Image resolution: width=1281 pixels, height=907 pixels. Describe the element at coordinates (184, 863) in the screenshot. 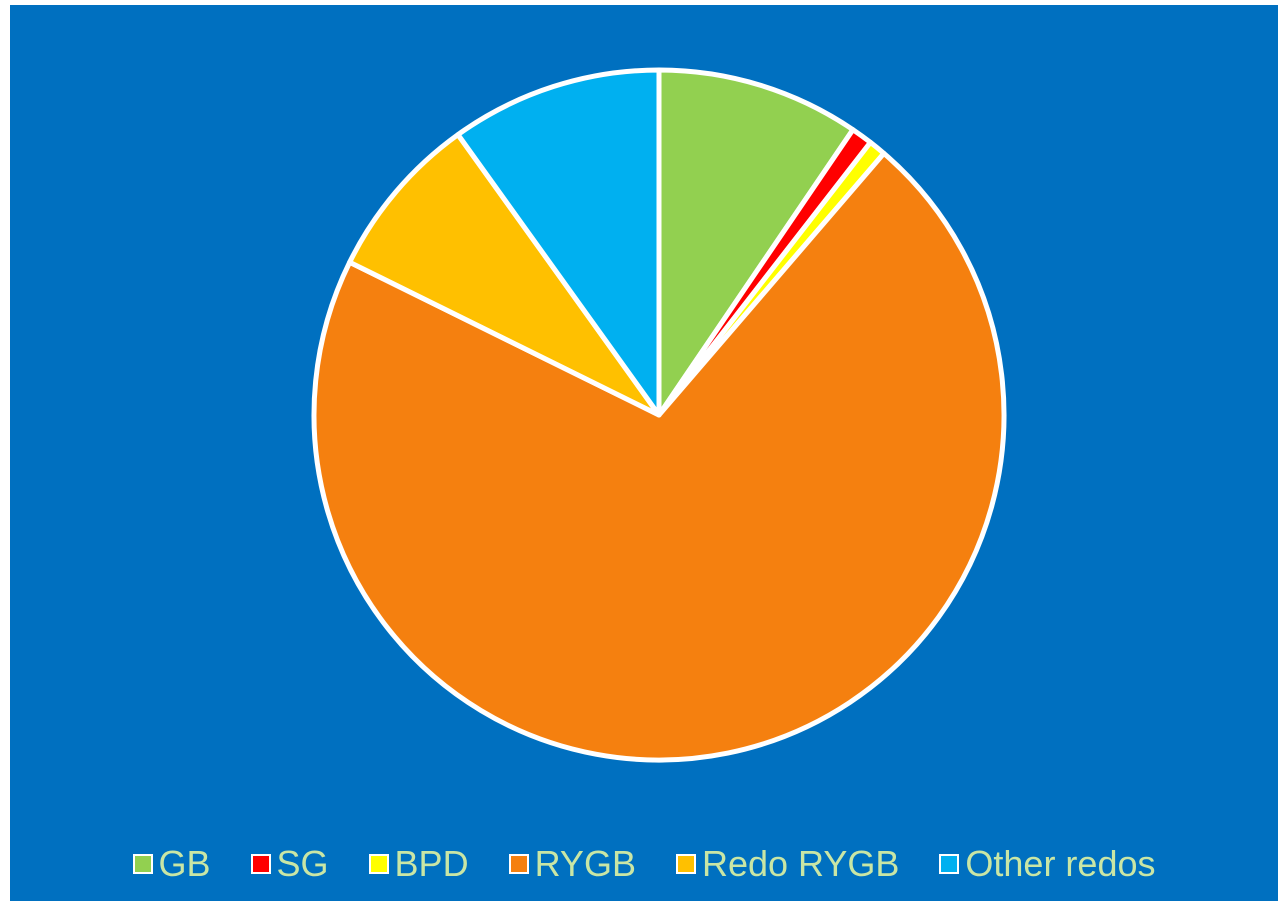

I see `legend-label-gb: GB` at that location.